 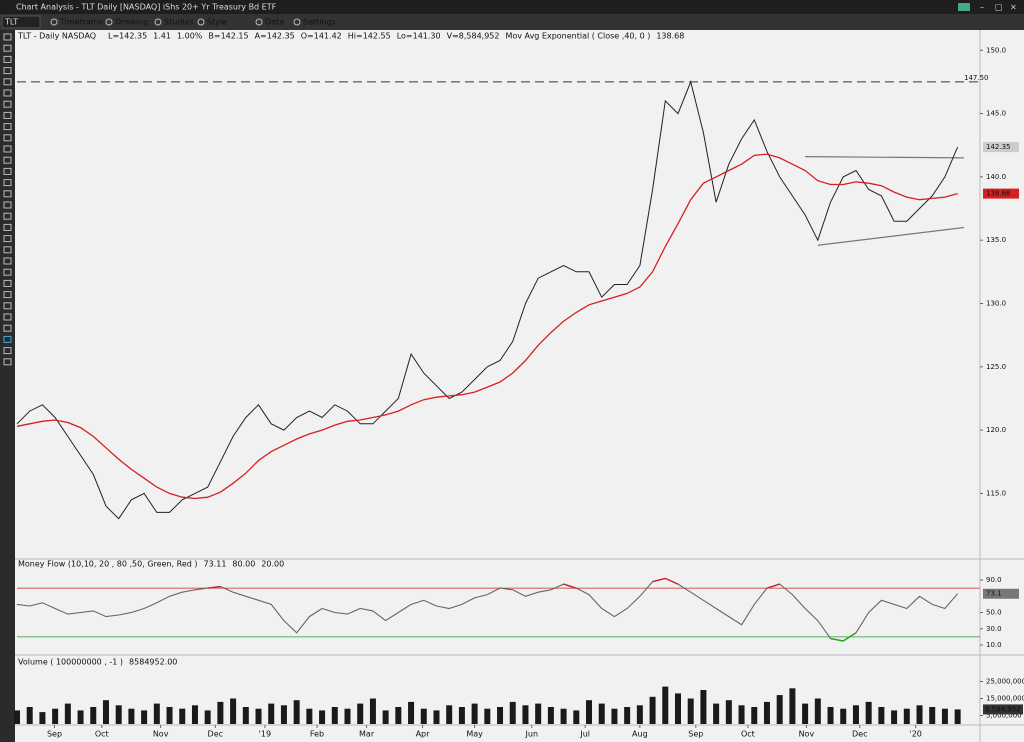 I want to click on toolbar-item: Timeframe, so click(x=81, y=22).